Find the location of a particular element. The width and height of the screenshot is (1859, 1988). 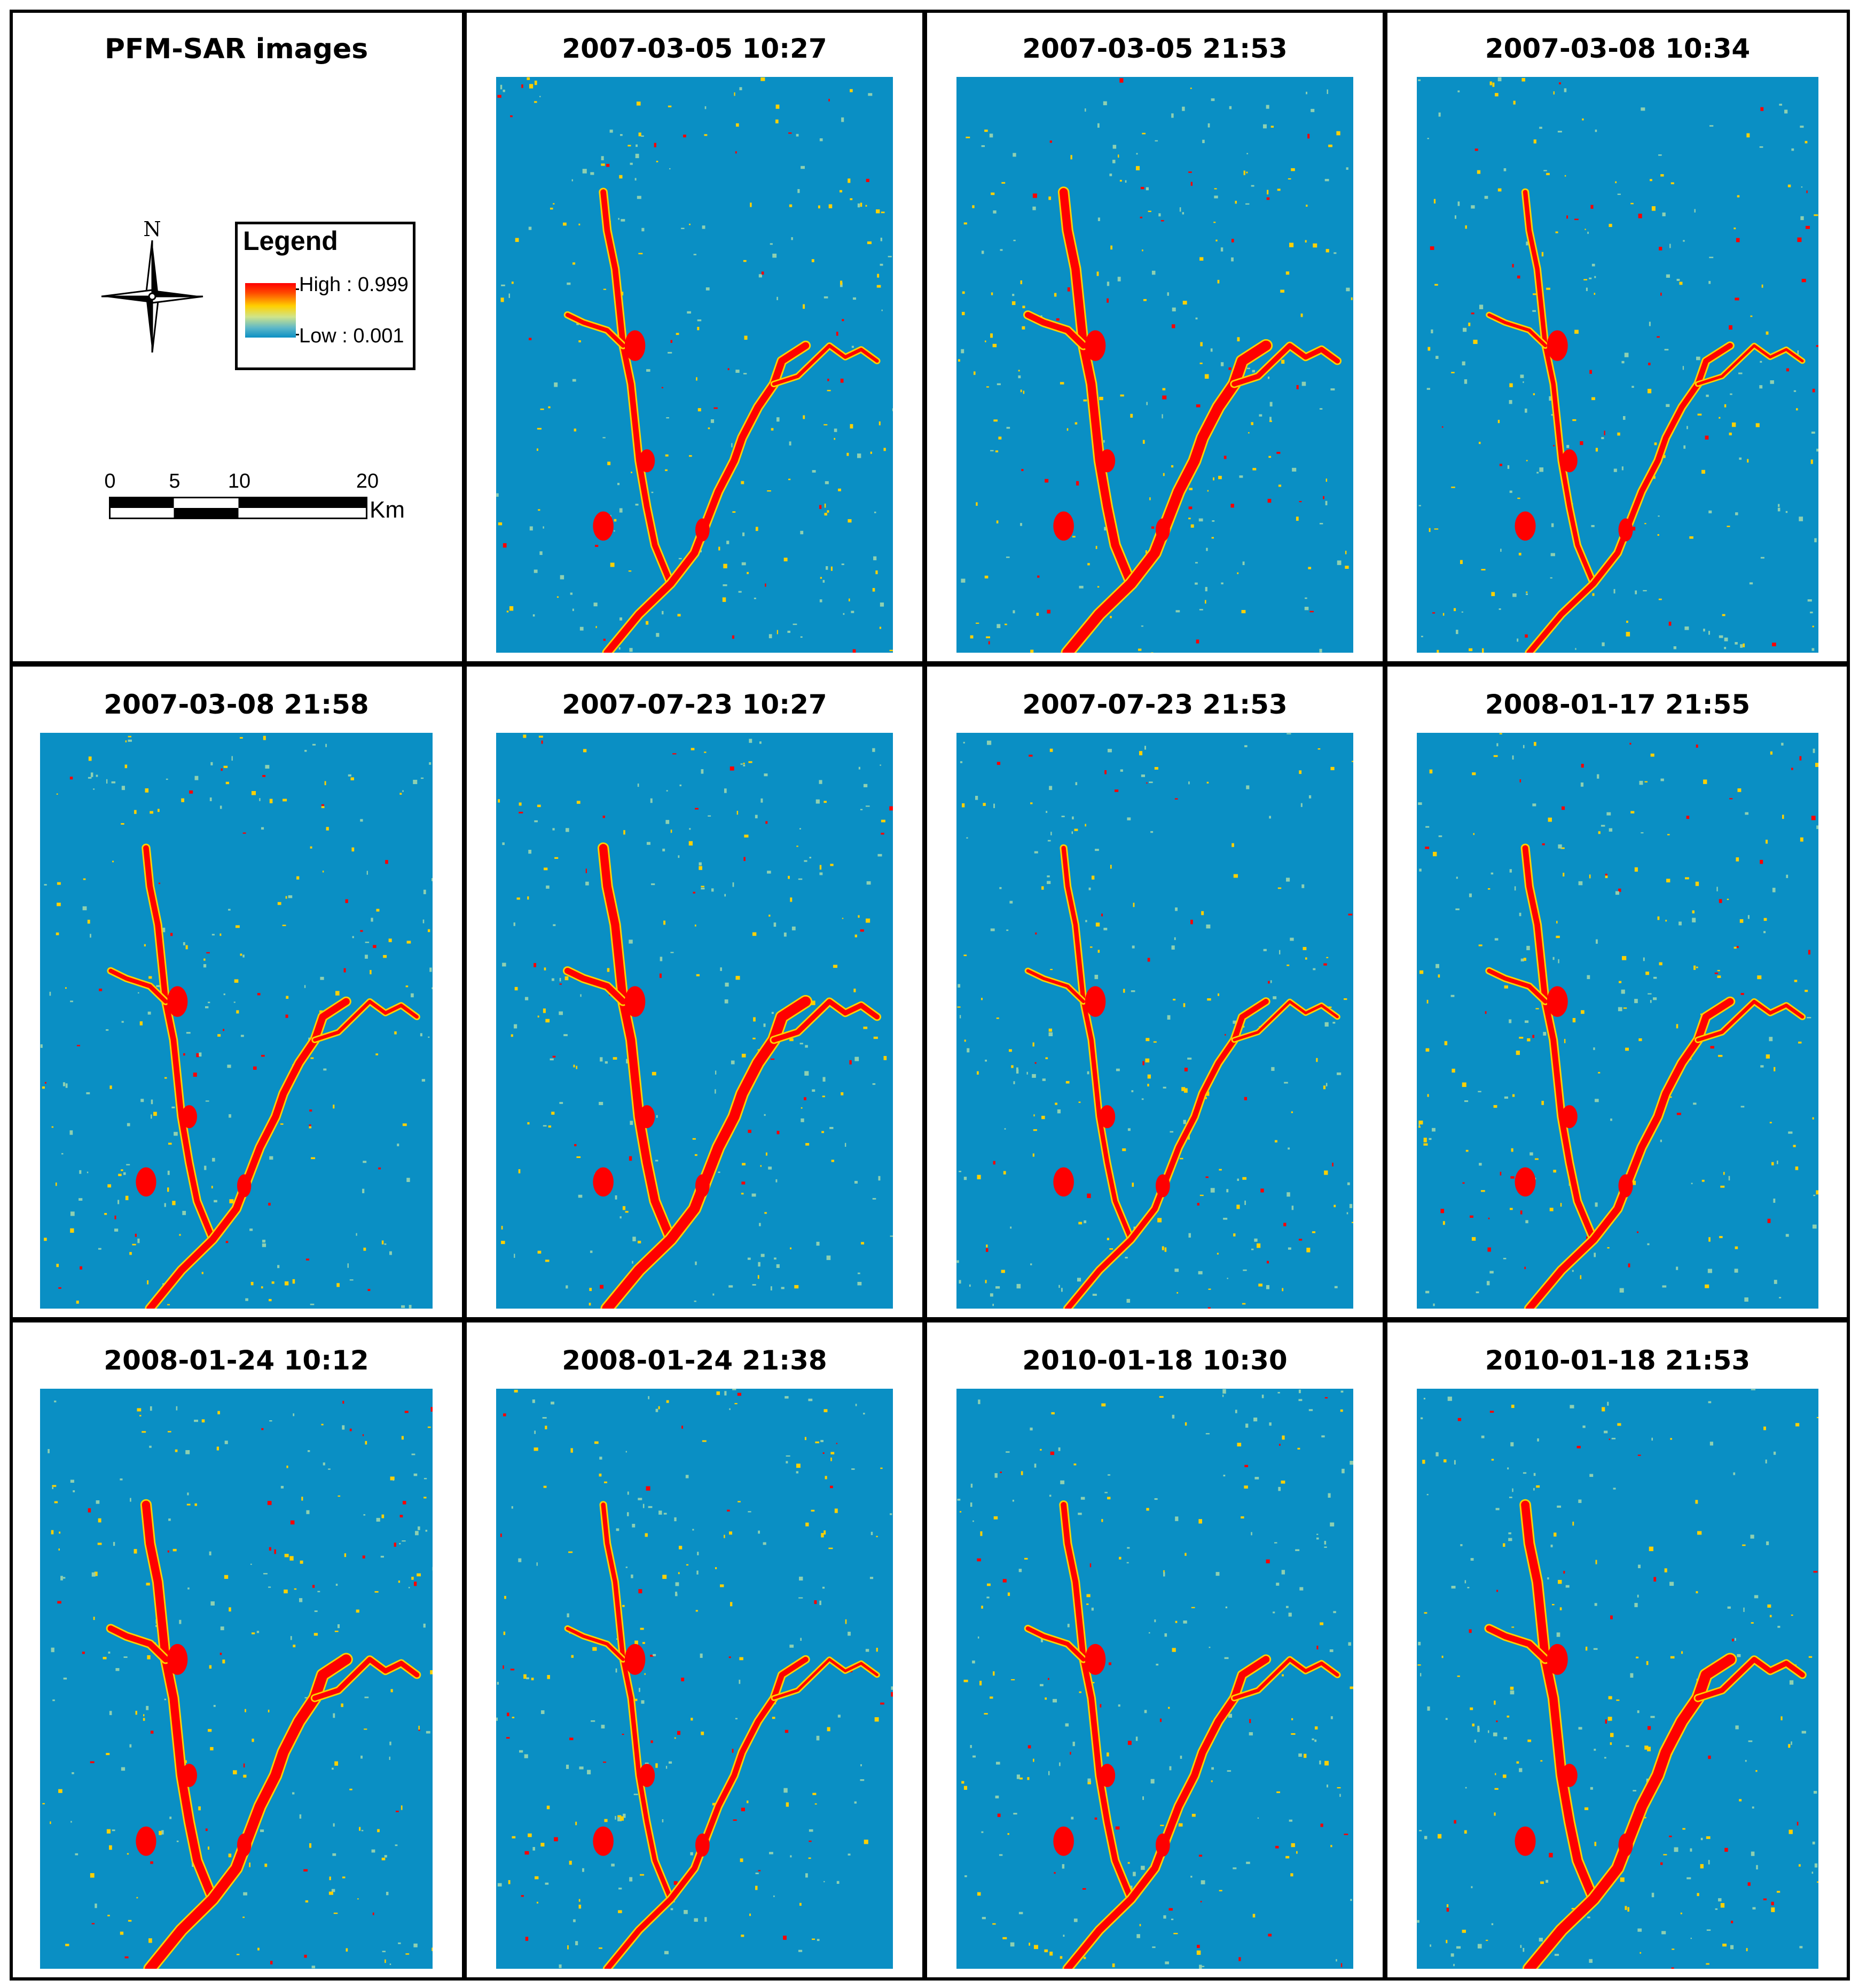

scale-bar: 0 5 10 20 Km is located at coordinates (255, 502).